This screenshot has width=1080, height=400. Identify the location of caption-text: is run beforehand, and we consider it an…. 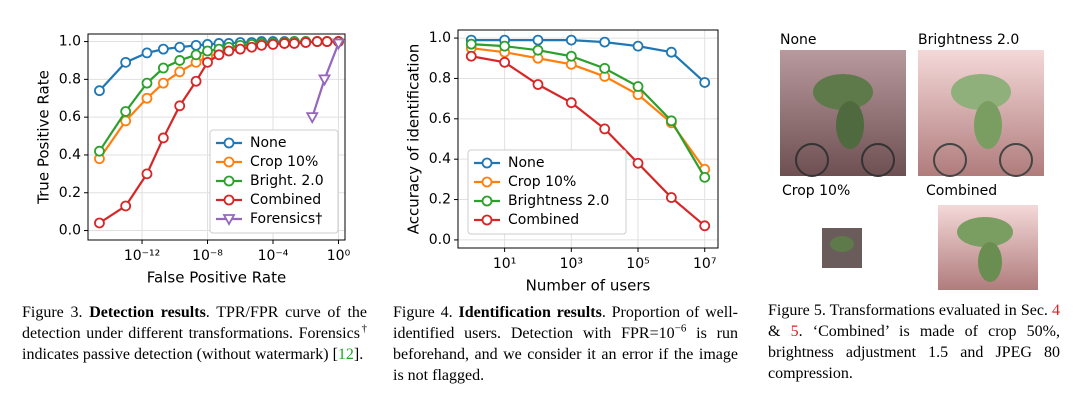
(566, 354).